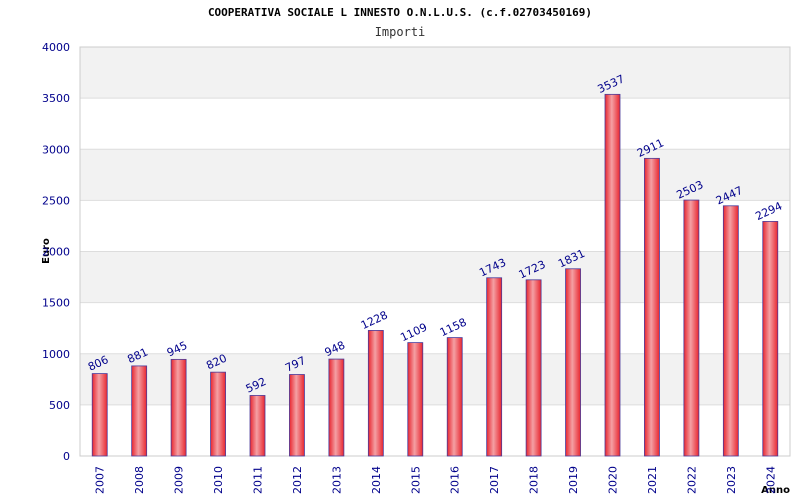  Describe the element at coordinates (376, 480) in the screenshot. I see `x-tick-label: 2014` at that location.